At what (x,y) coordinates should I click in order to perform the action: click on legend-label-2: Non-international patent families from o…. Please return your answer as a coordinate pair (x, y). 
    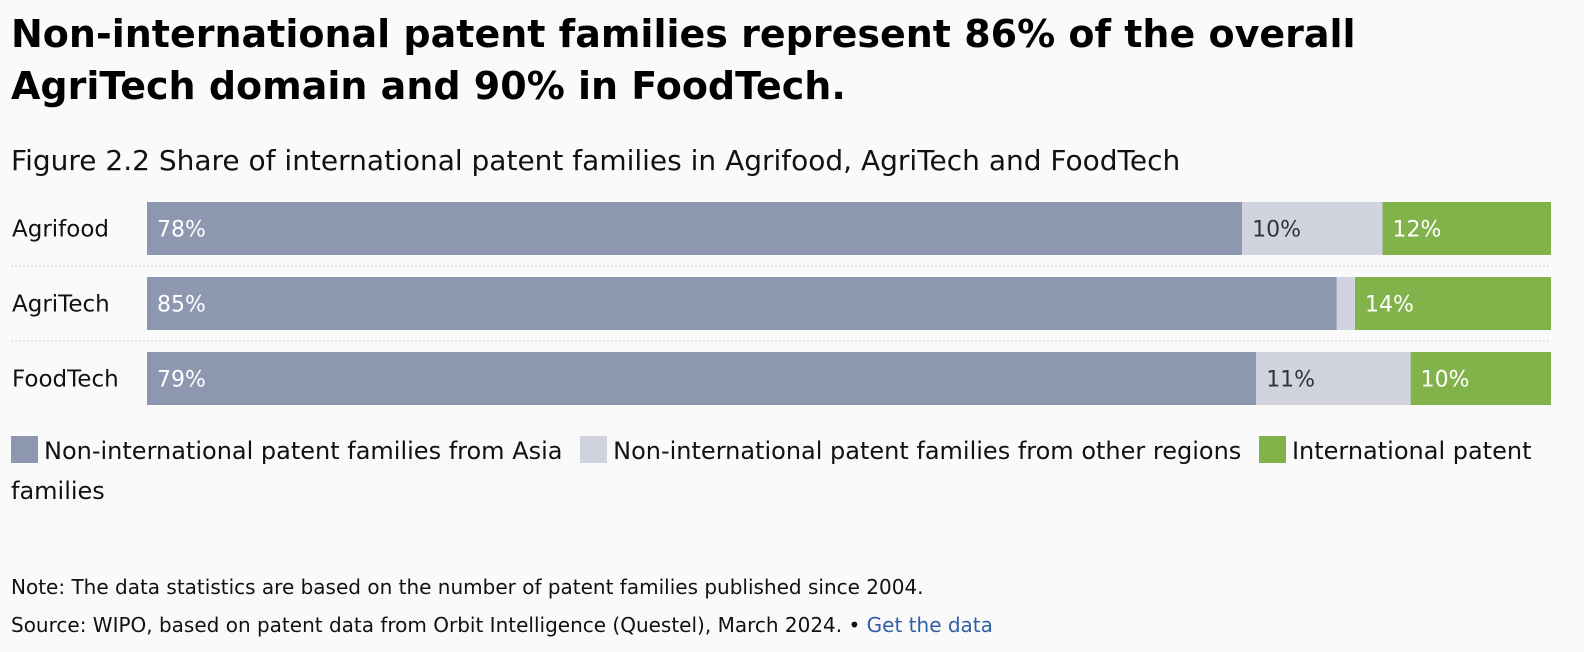
    Looking at the image, I should click on (927, 451).